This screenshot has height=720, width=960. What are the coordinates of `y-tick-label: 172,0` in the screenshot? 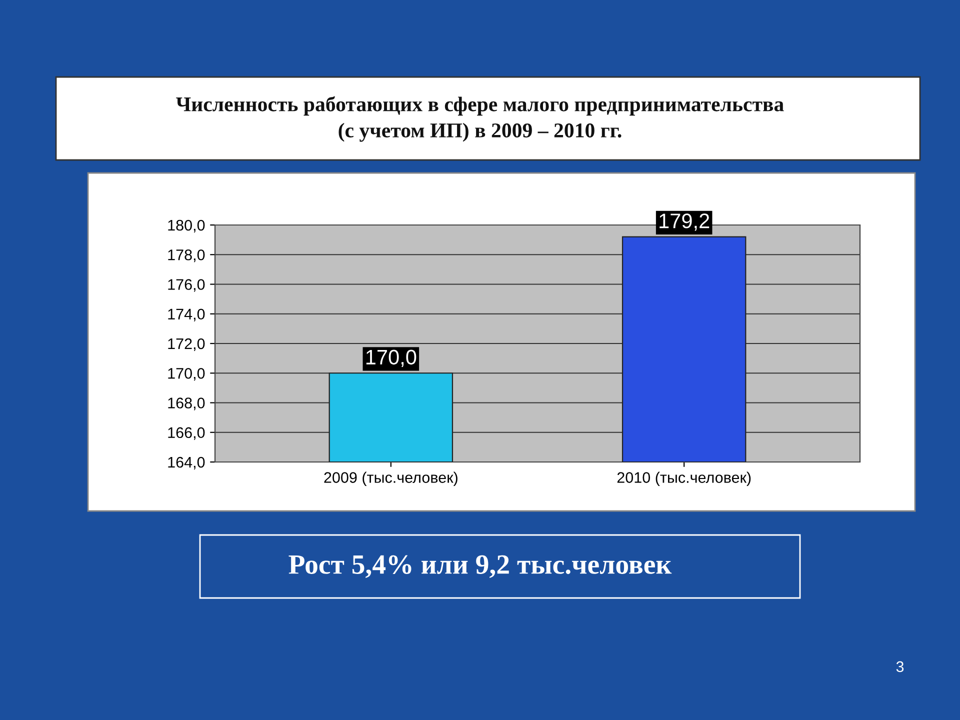 It's located at (186, 344).